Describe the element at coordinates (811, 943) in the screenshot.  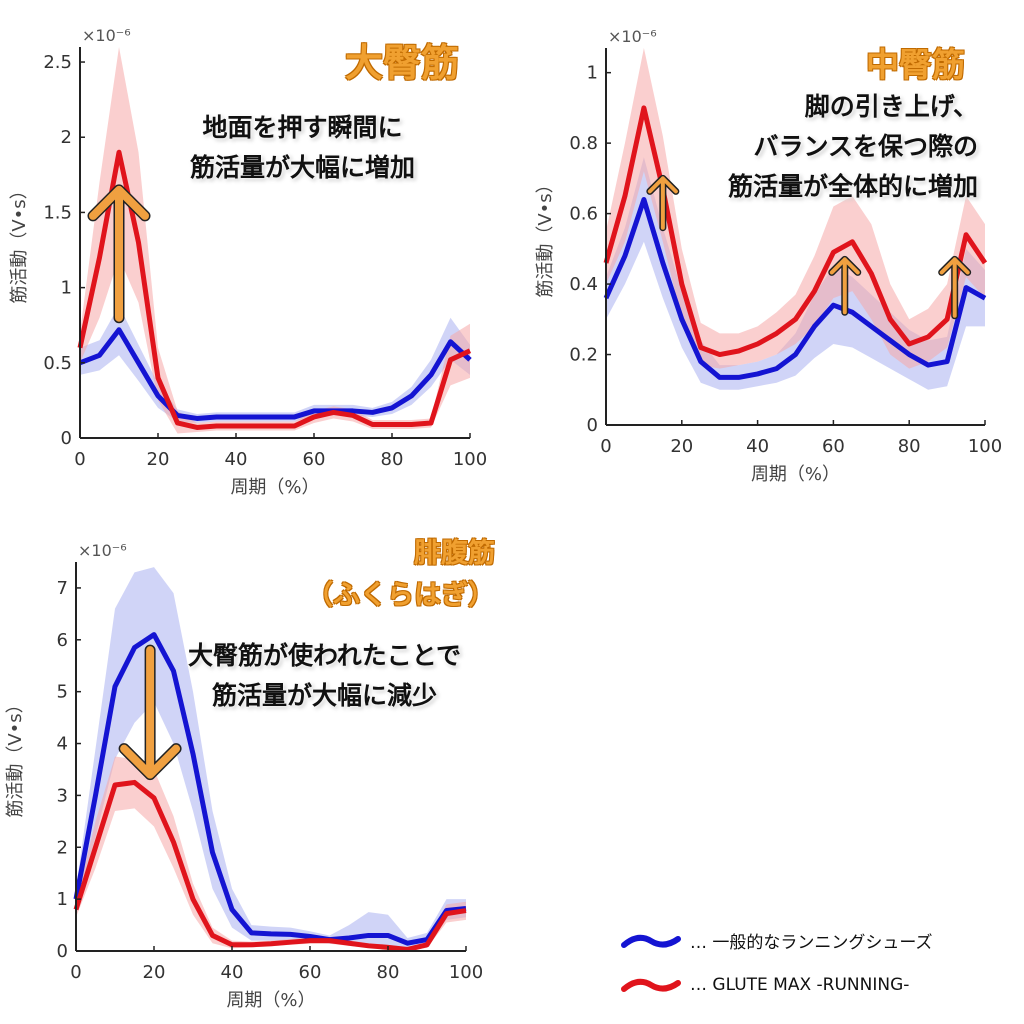
I see `legend-label-standard-shoes: … 一般的なランニングシューズ` at that location.